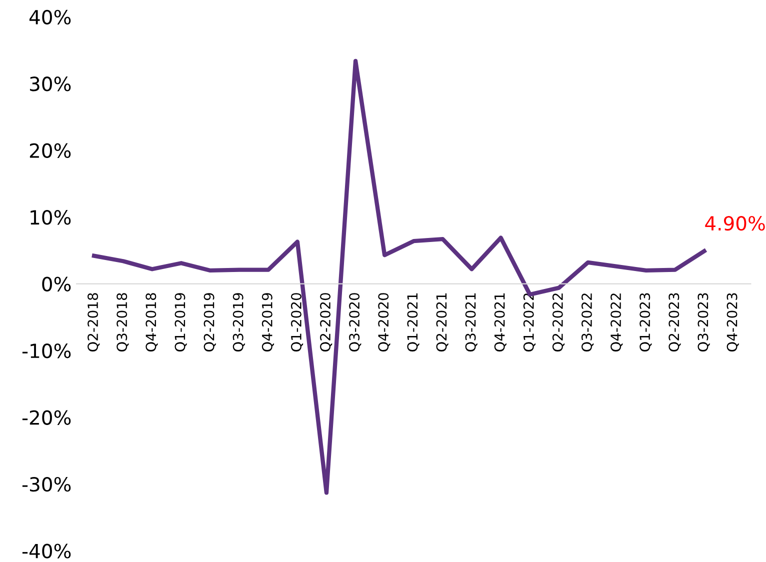 The width and height of the screenshot is (766, 562). I want to click on y-tick-label: 0%, so click(56, 284).